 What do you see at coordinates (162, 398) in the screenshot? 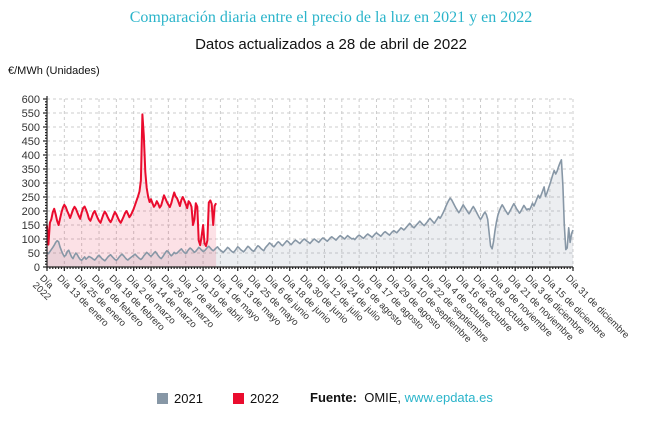
I see `legend-swatch-2021` at bounding box center [162, 398].